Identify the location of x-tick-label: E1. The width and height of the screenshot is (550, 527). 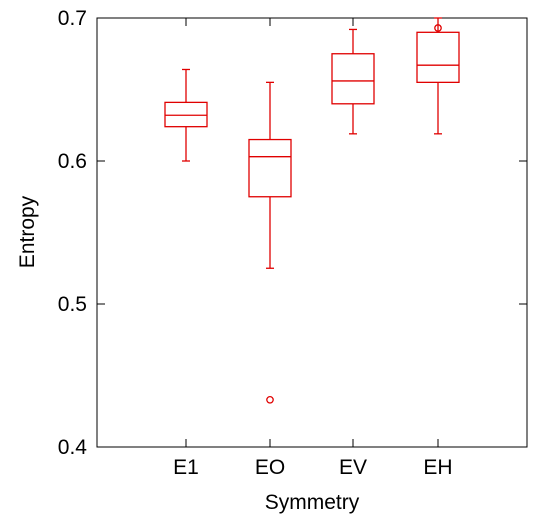
(186, 467).